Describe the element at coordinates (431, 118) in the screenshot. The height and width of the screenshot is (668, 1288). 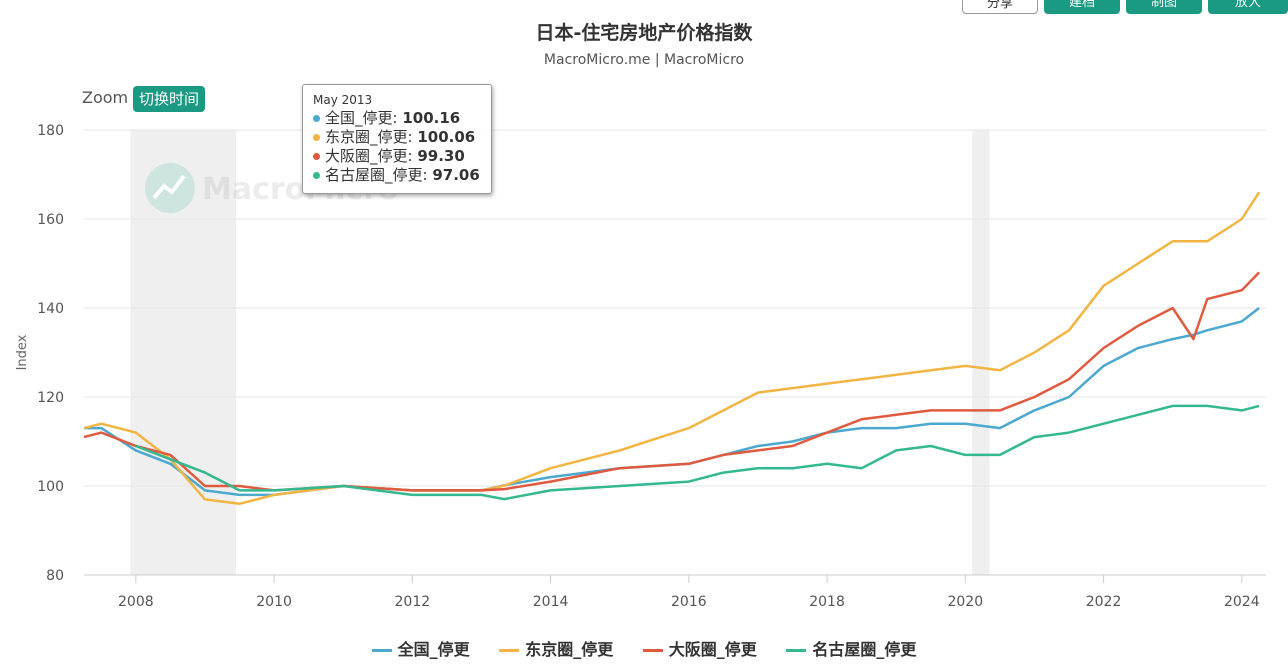
I see `tooltip-series-value: 100.16` at that location.